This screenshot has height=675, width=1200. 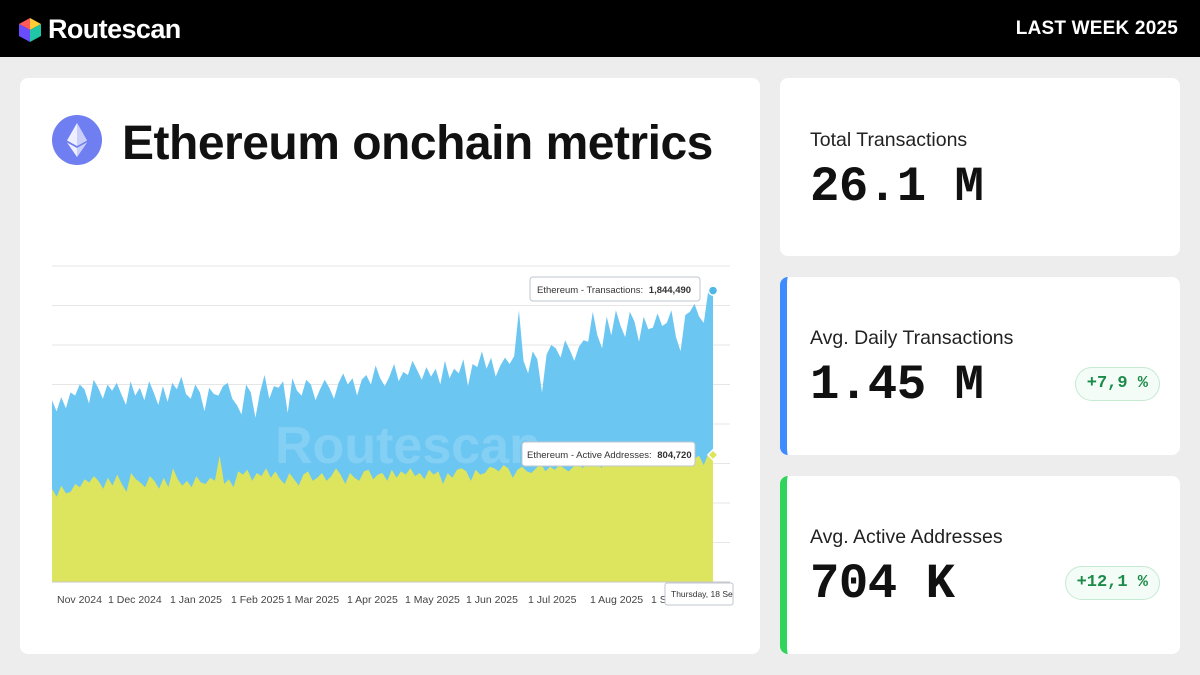 What do you see at coordinates (659, 600) in the screenshot?
I see `x-tick-label: 1 S` at bounding box center [659, 600].